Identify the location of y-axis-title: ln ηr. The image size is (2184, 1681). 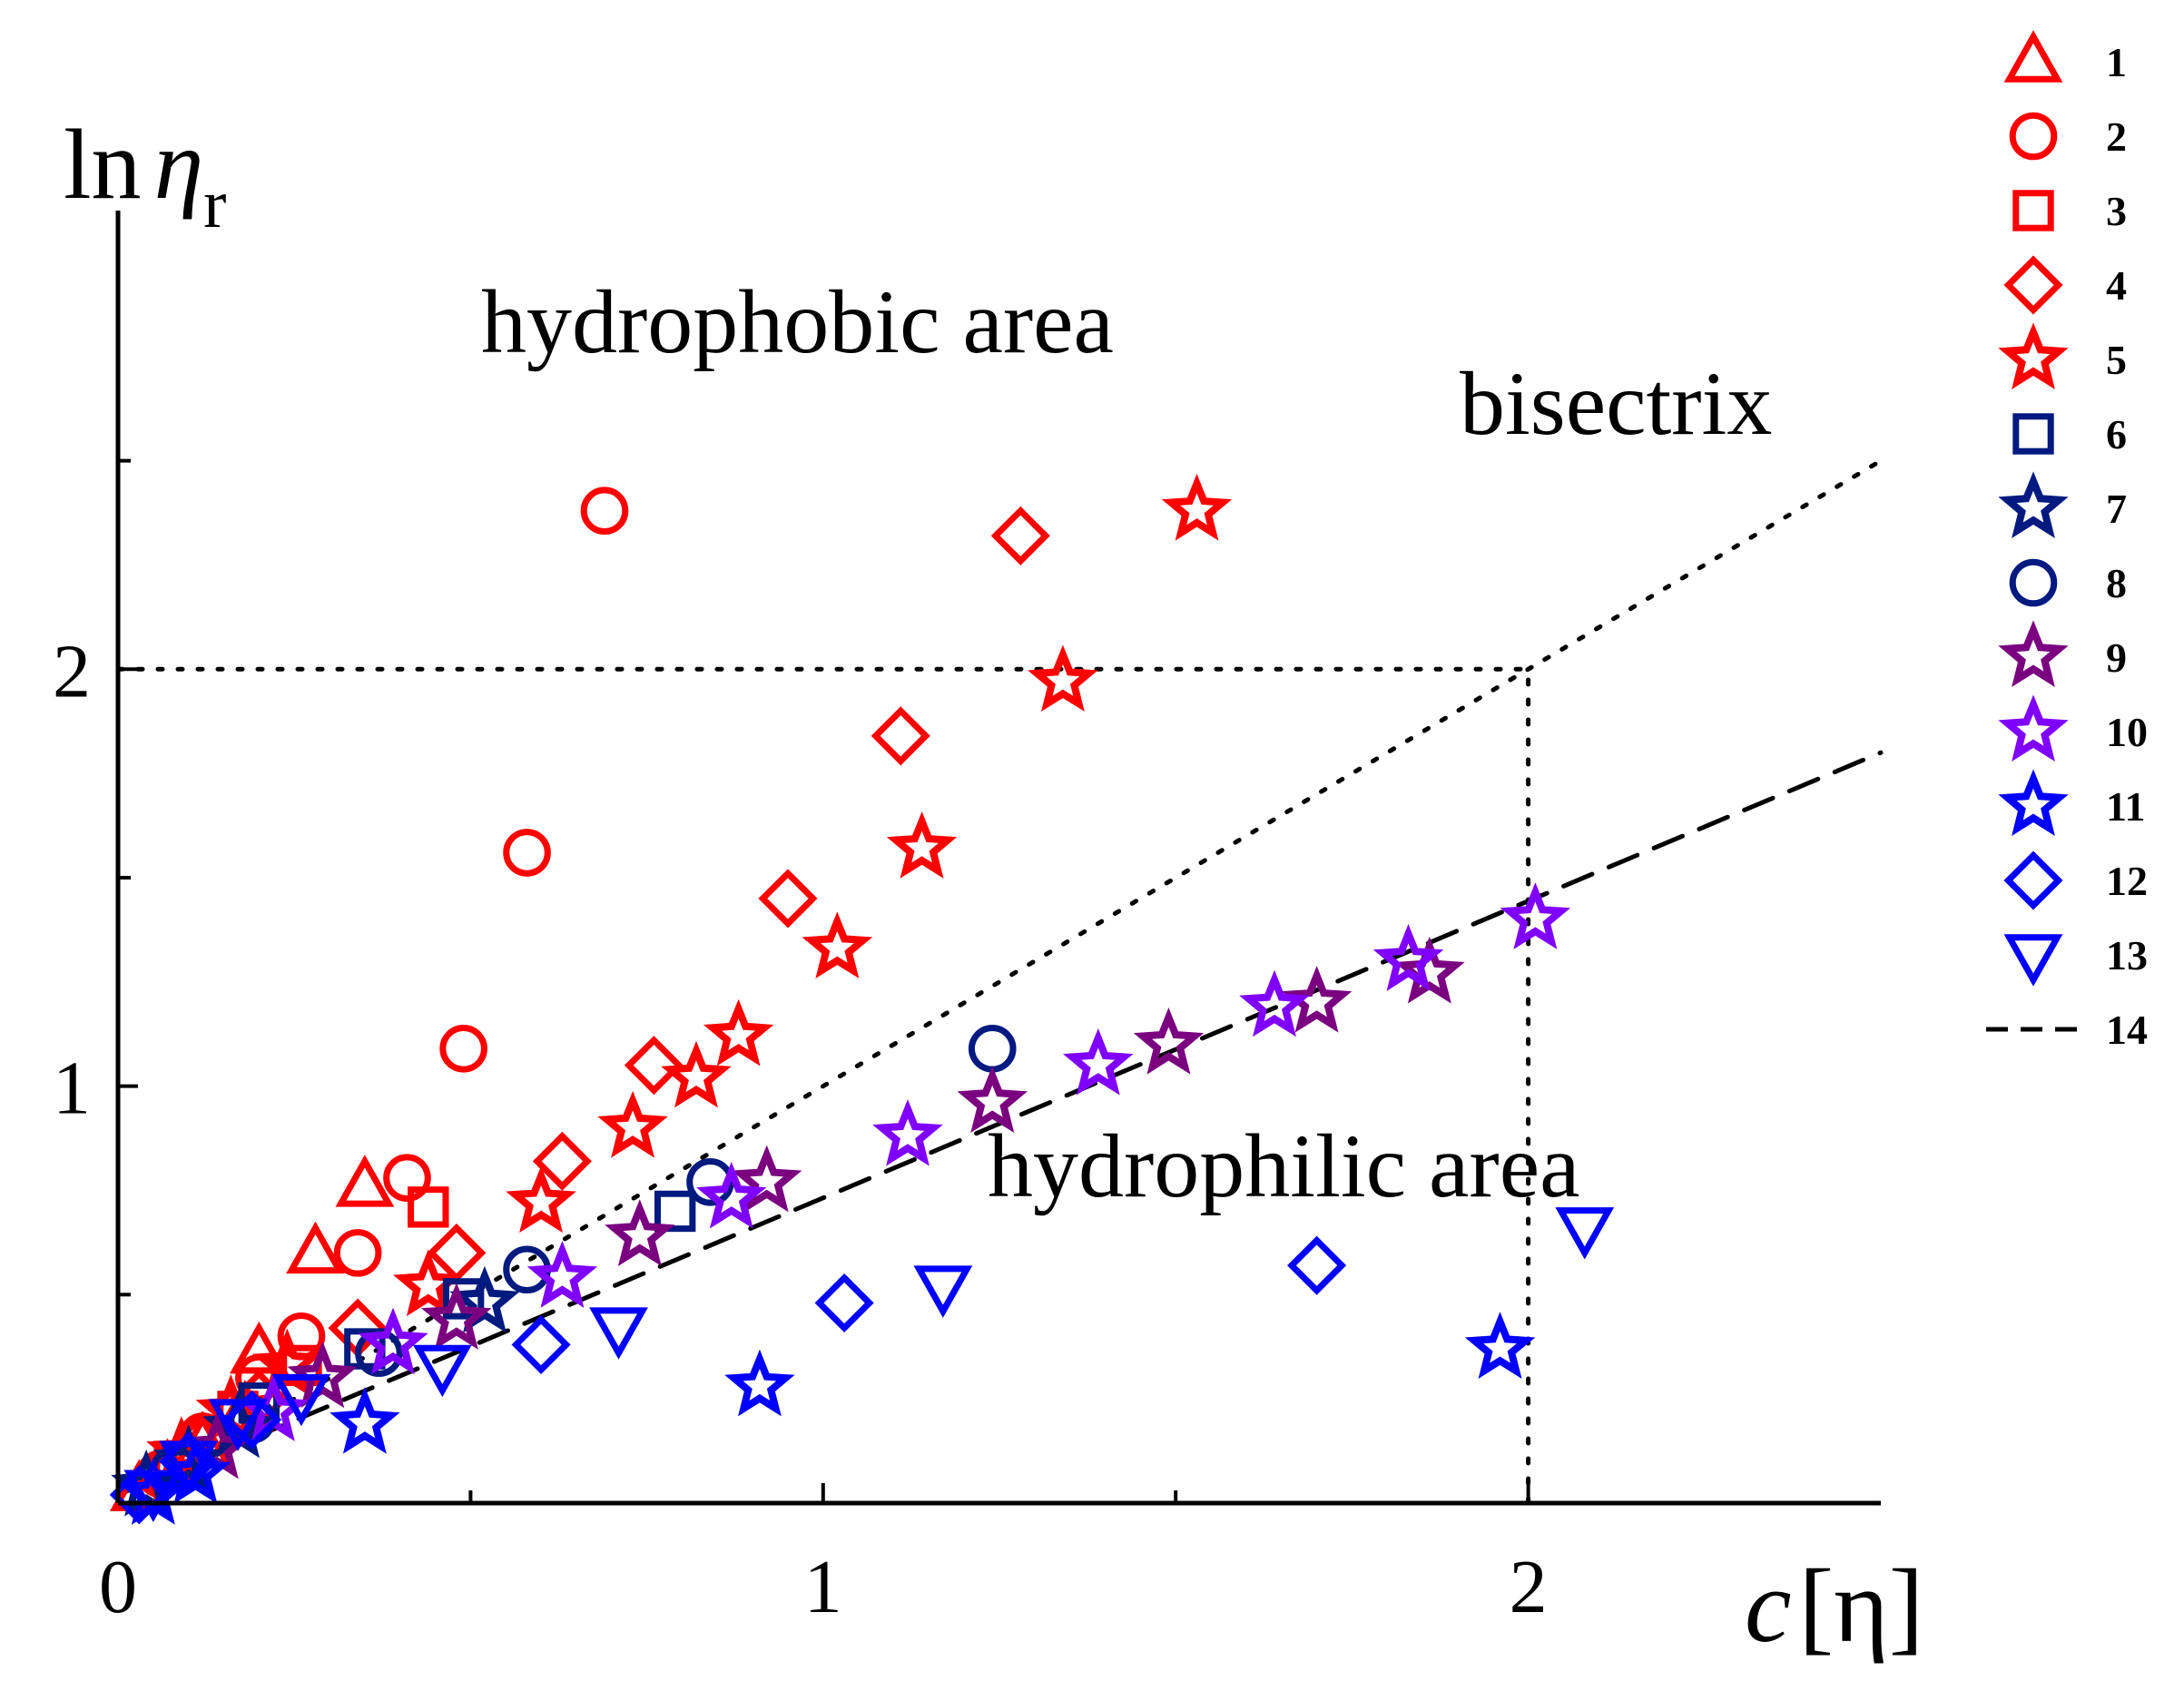
(145, 175).